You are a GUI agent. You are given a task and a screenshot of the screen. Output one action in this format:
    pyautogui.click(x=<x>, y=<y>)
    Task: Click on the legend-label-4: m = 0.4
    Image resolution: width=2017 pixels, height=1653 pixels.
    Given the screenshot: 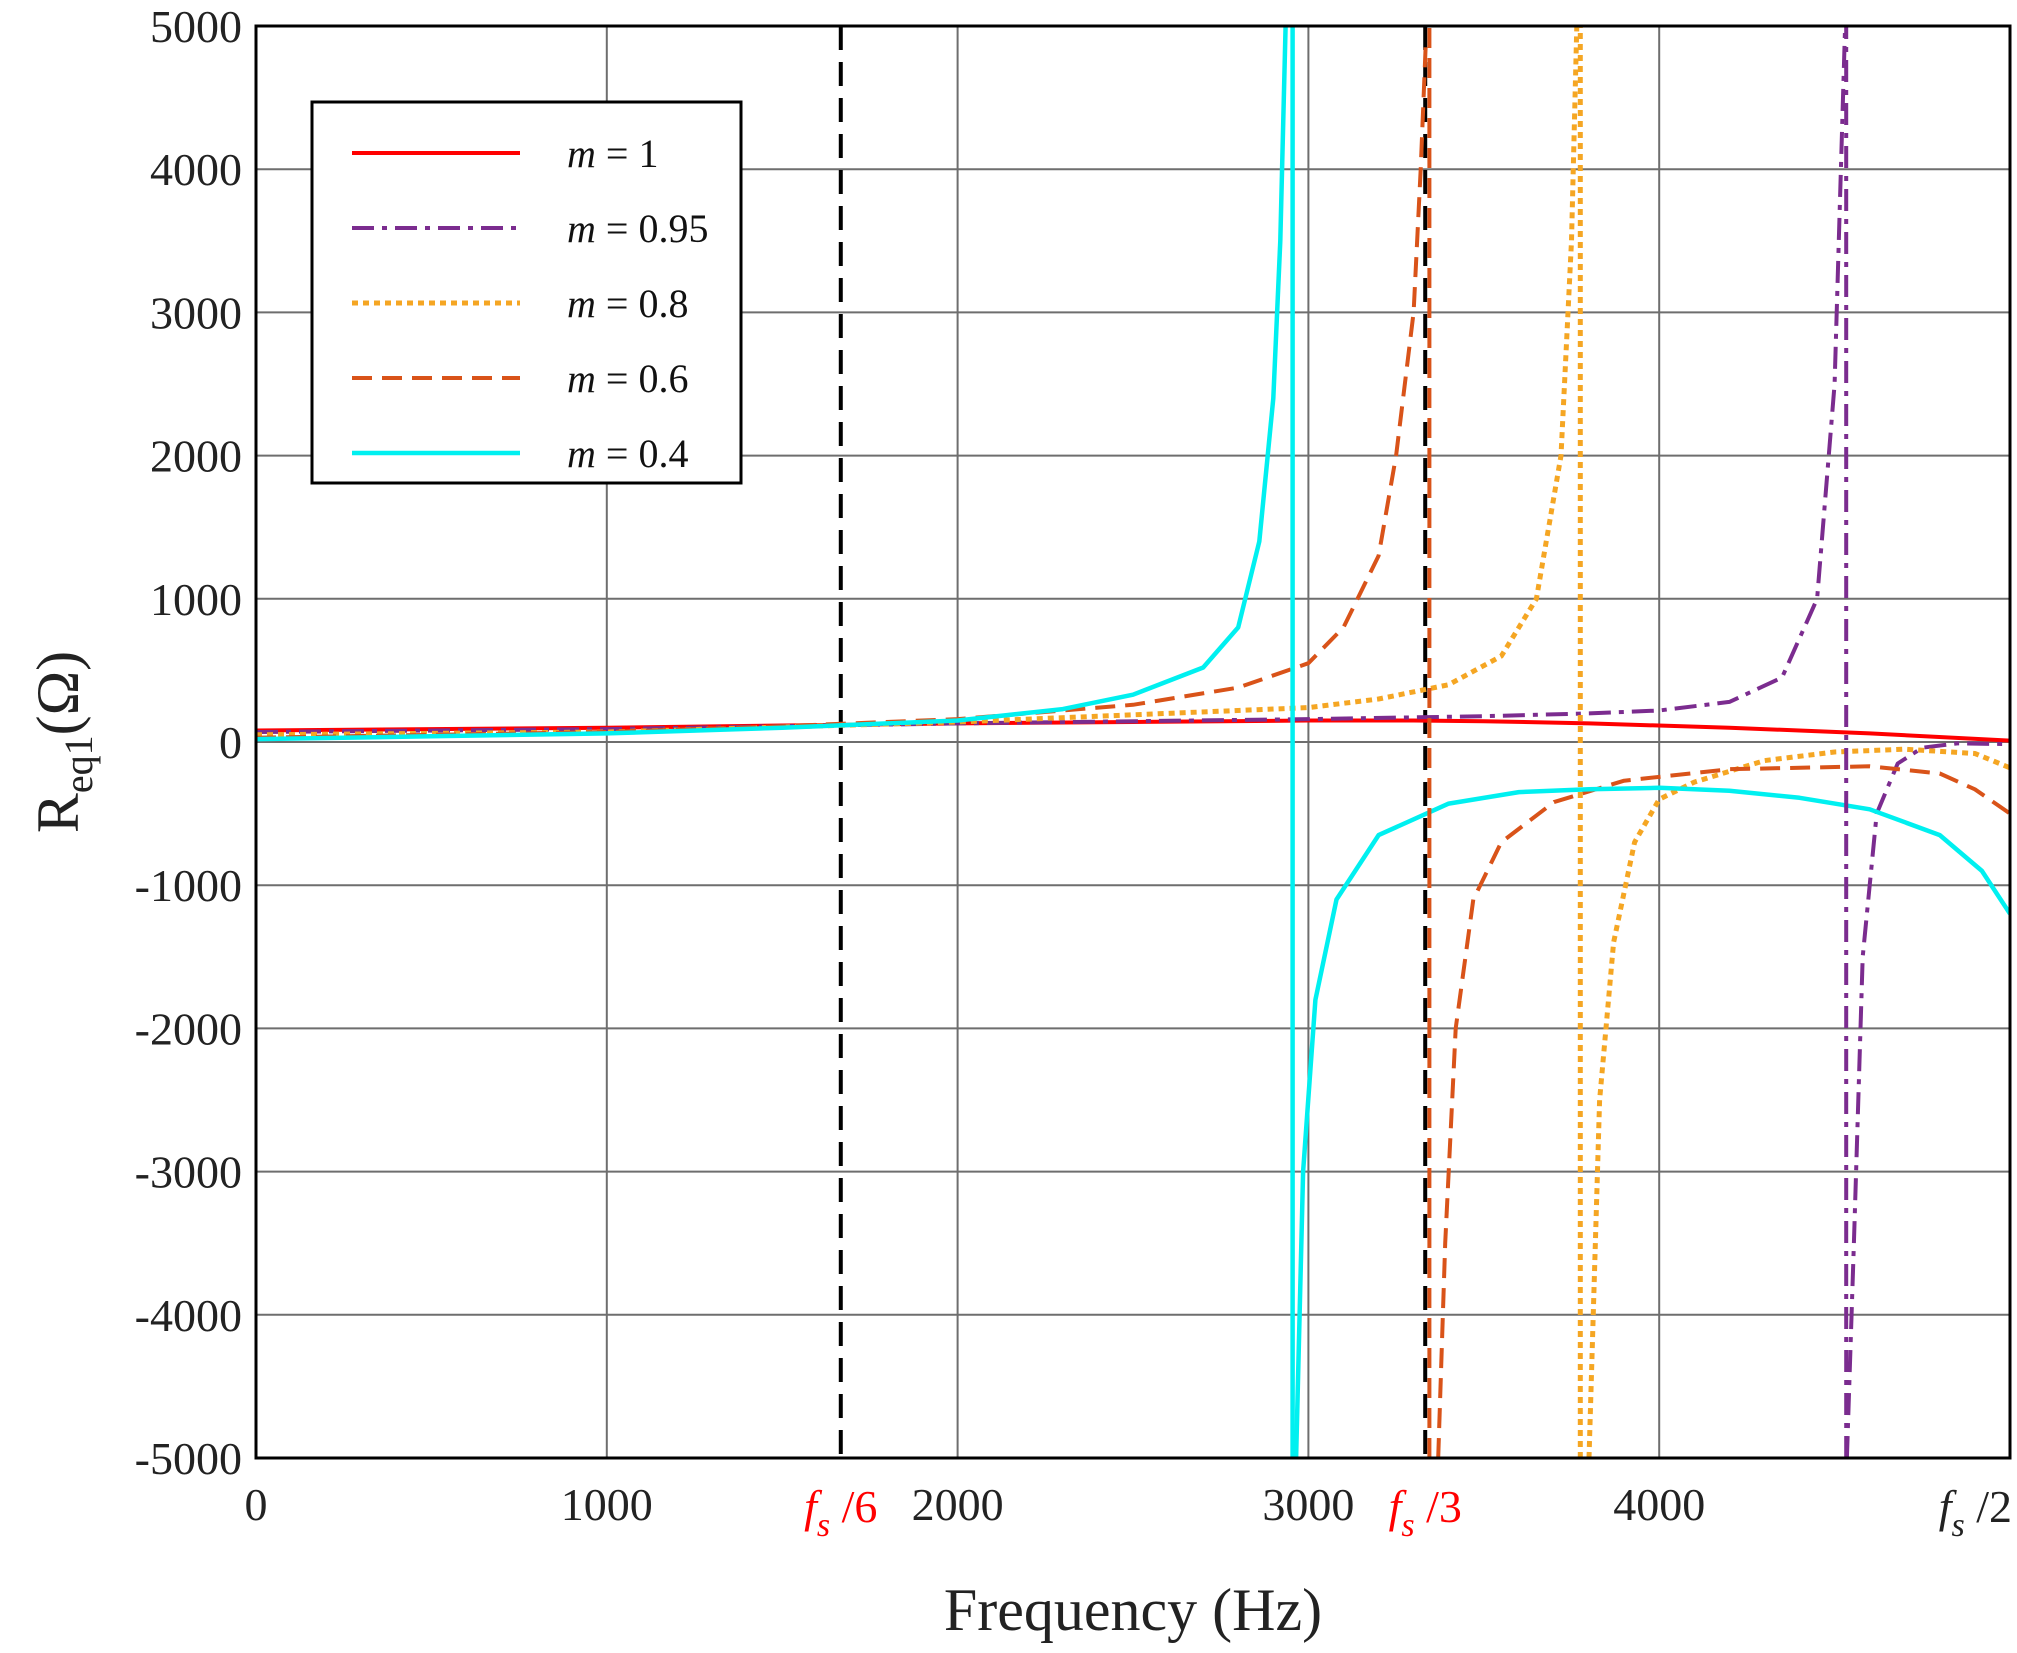 What is the action you would take?
    pyautogui.click(x=627, y=453)
    